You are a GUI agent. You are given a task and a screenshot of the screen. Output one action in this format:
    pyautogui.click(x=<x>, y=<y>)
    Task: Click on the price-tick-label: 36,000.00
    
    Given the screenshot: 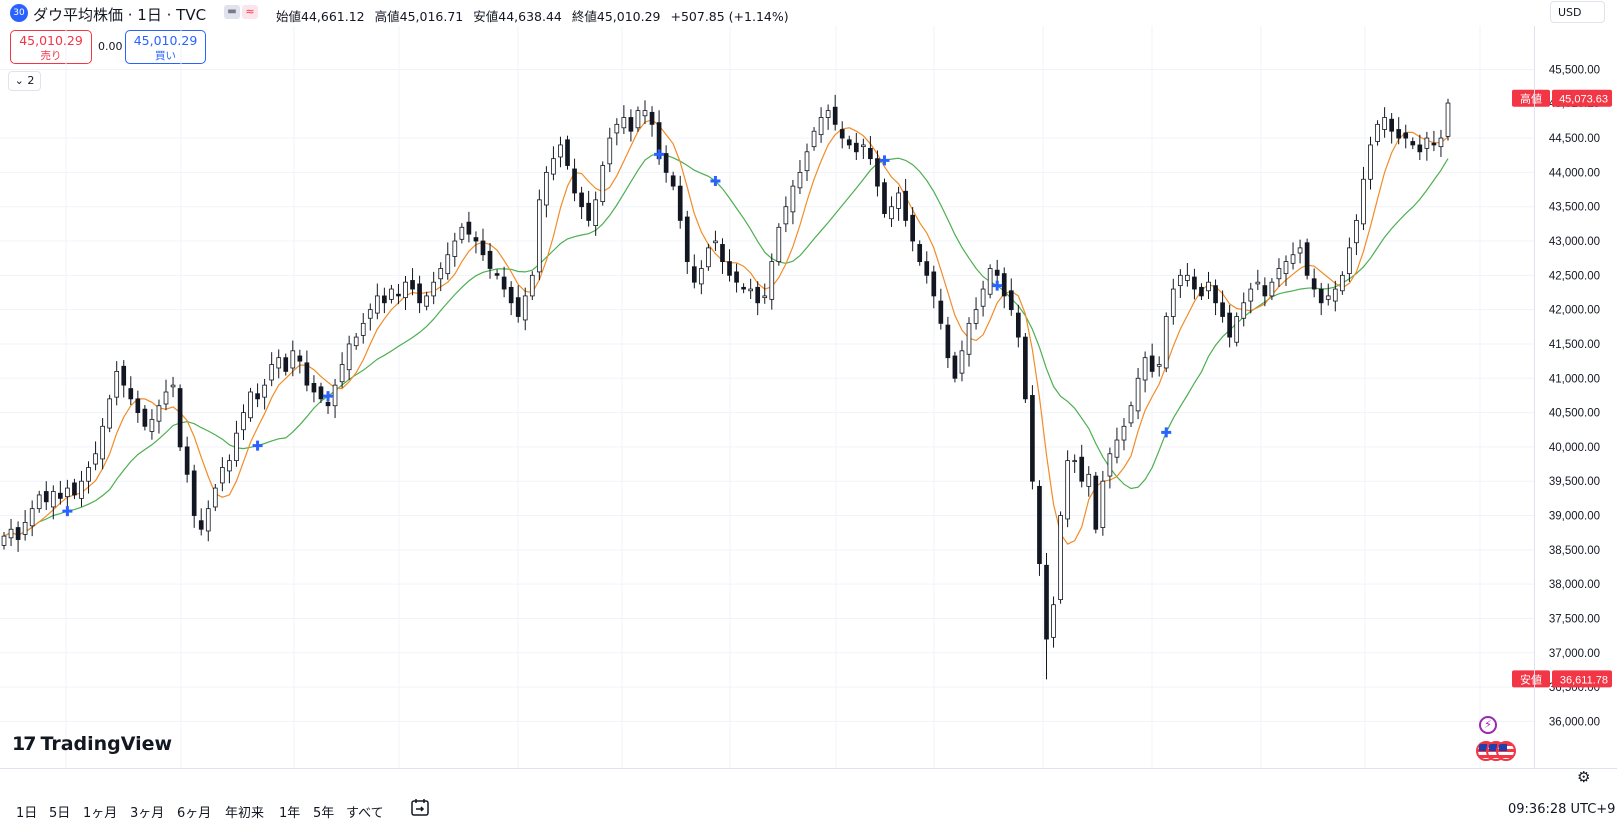 What is the action you would take?
    pyautogui.click(x=1574, y=722)
    